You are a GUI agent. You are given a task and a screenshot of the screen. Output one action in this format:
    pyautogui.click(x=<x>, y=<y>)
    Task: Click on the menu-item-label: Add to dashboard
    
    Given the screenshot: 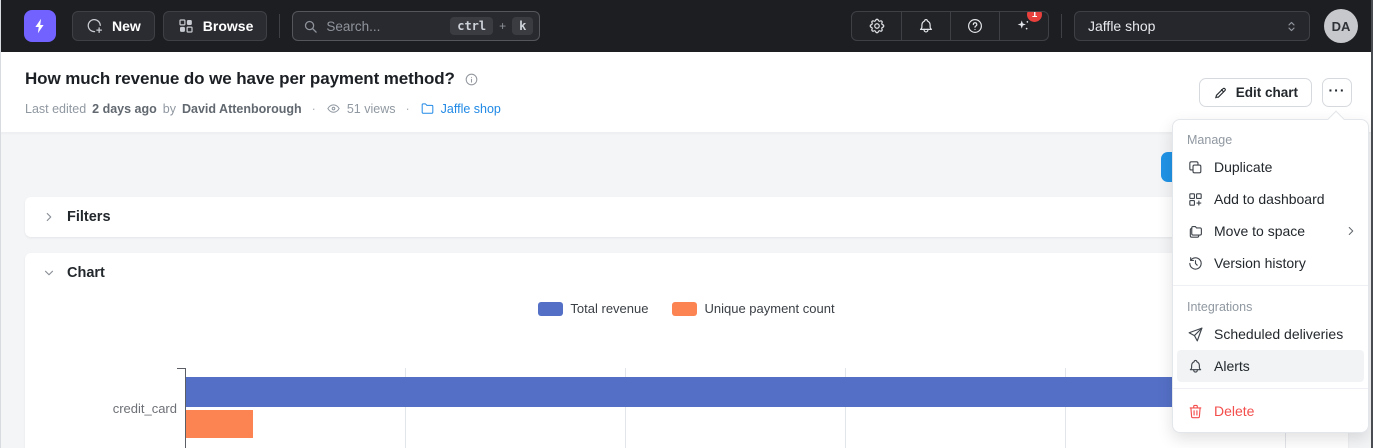 What is the action you would take?
    pyautogui.click(x=1269, y=199)
    